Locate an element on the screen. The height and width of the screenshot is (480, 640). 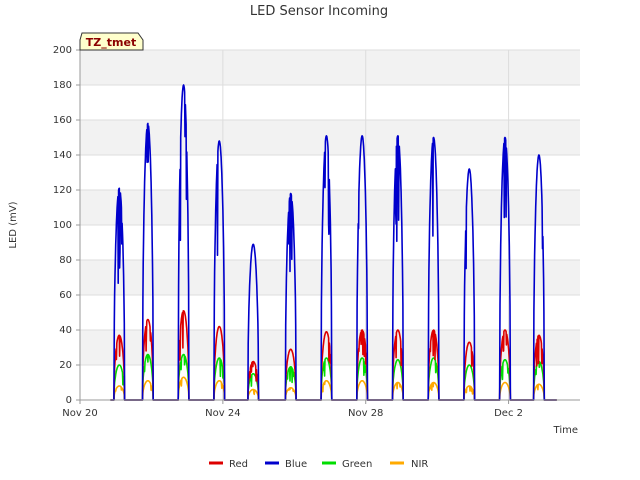
y-axis-ticks: 0 20 40 60 80 100 120 140 160 180 200 is located at coordinates (66, 225).